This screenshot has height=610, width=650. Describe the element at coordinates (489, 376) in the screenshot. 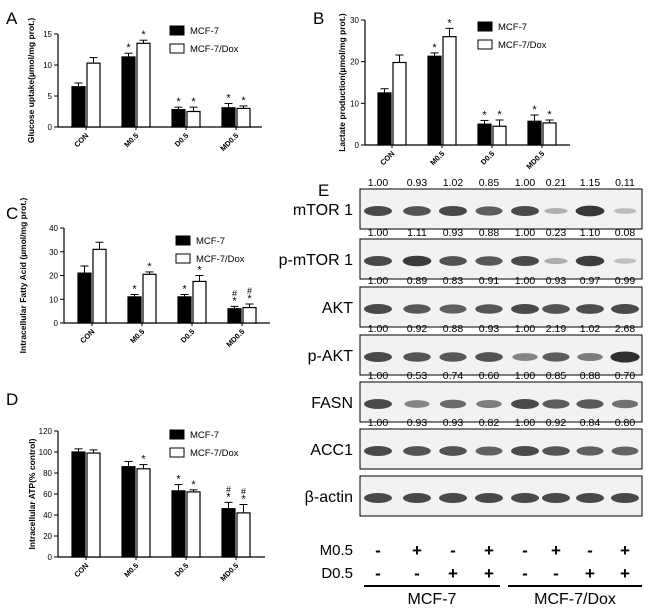

I see `densitometry-value: 0.60` at that location.